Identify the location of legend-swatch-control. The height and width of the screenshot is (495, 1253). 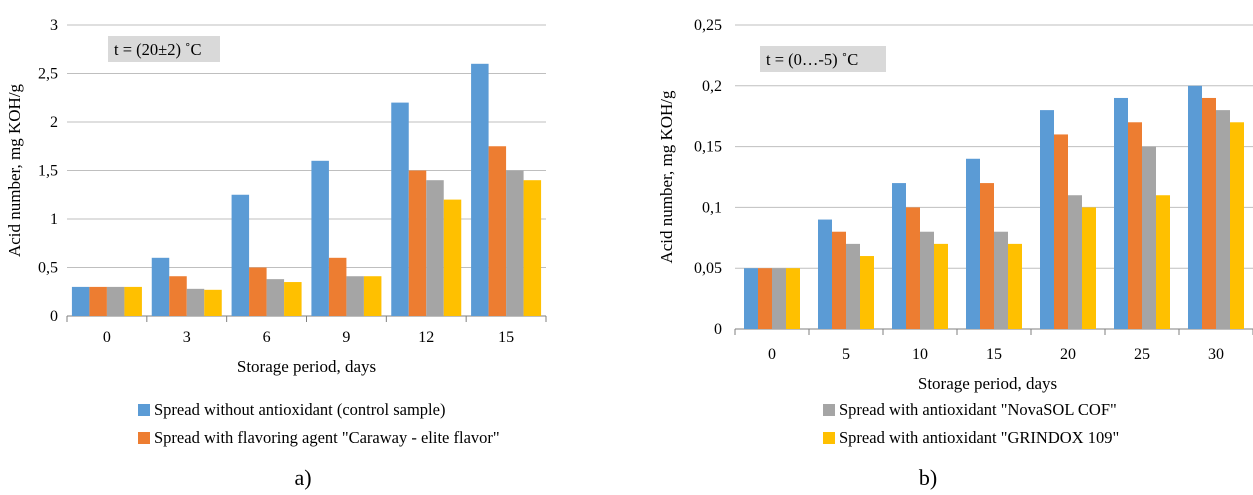
(144, 410).